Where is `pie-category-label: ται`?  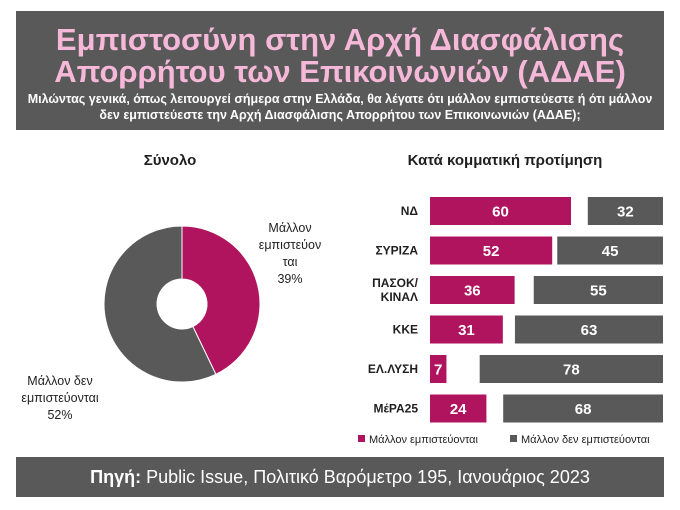 pie-category-label: ται is located at coordinates (290, 262).